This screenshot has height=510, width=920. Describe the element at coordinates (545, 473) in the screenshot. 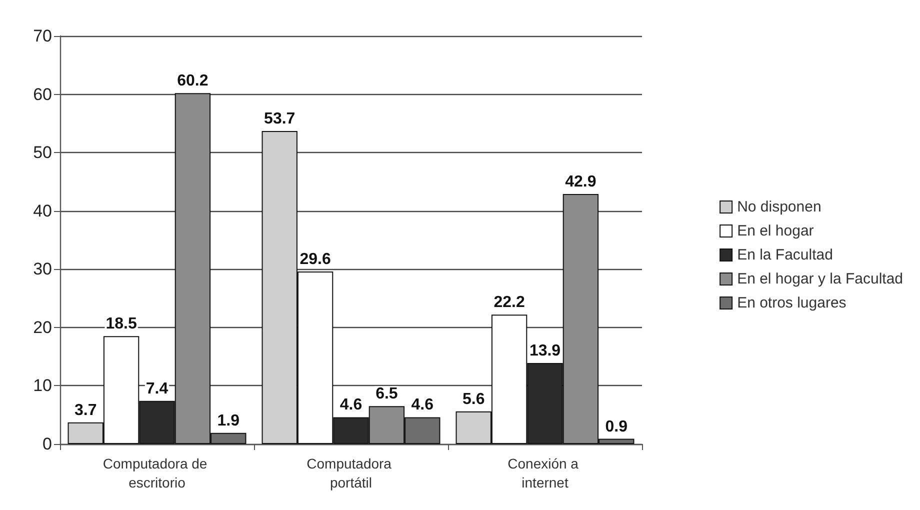

I see `x-tick-label: Conexión a internet` at that location.